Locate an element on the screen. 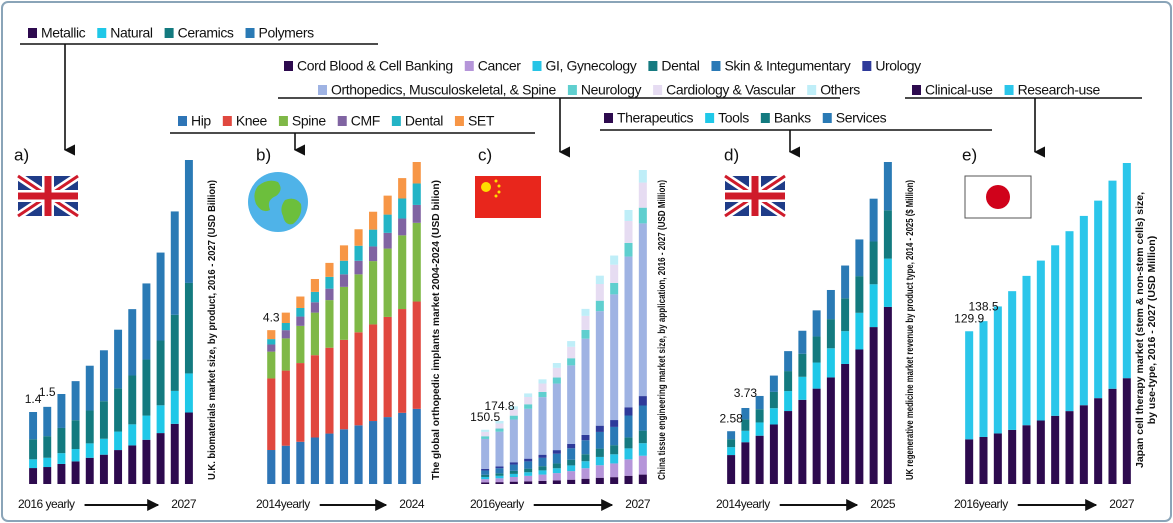  legend-label: SET is located at coordinates (481, 121).